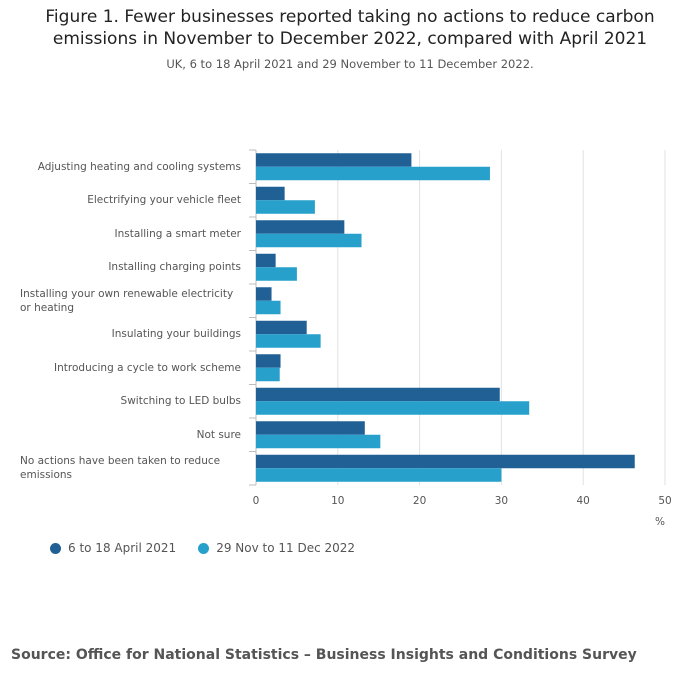 This screenshot has height=682, width=700. I want to click on category-label-line: Not sure, so click(218, 434).